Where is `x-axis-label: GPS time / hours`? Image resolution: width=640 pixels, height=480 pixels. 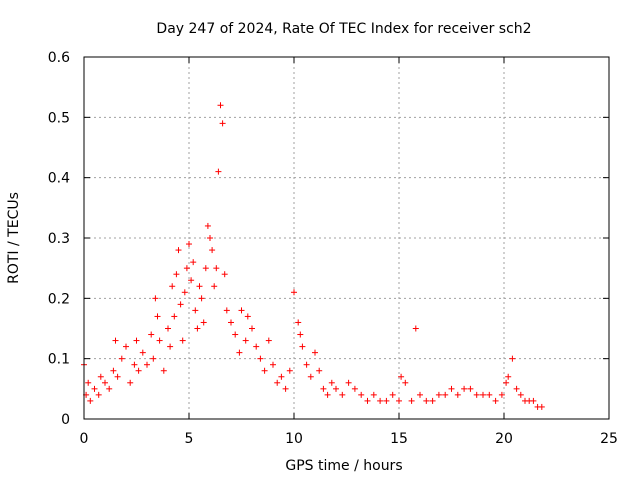 x-axis-label: GPS time / hours is located at coordinates (343, 466).